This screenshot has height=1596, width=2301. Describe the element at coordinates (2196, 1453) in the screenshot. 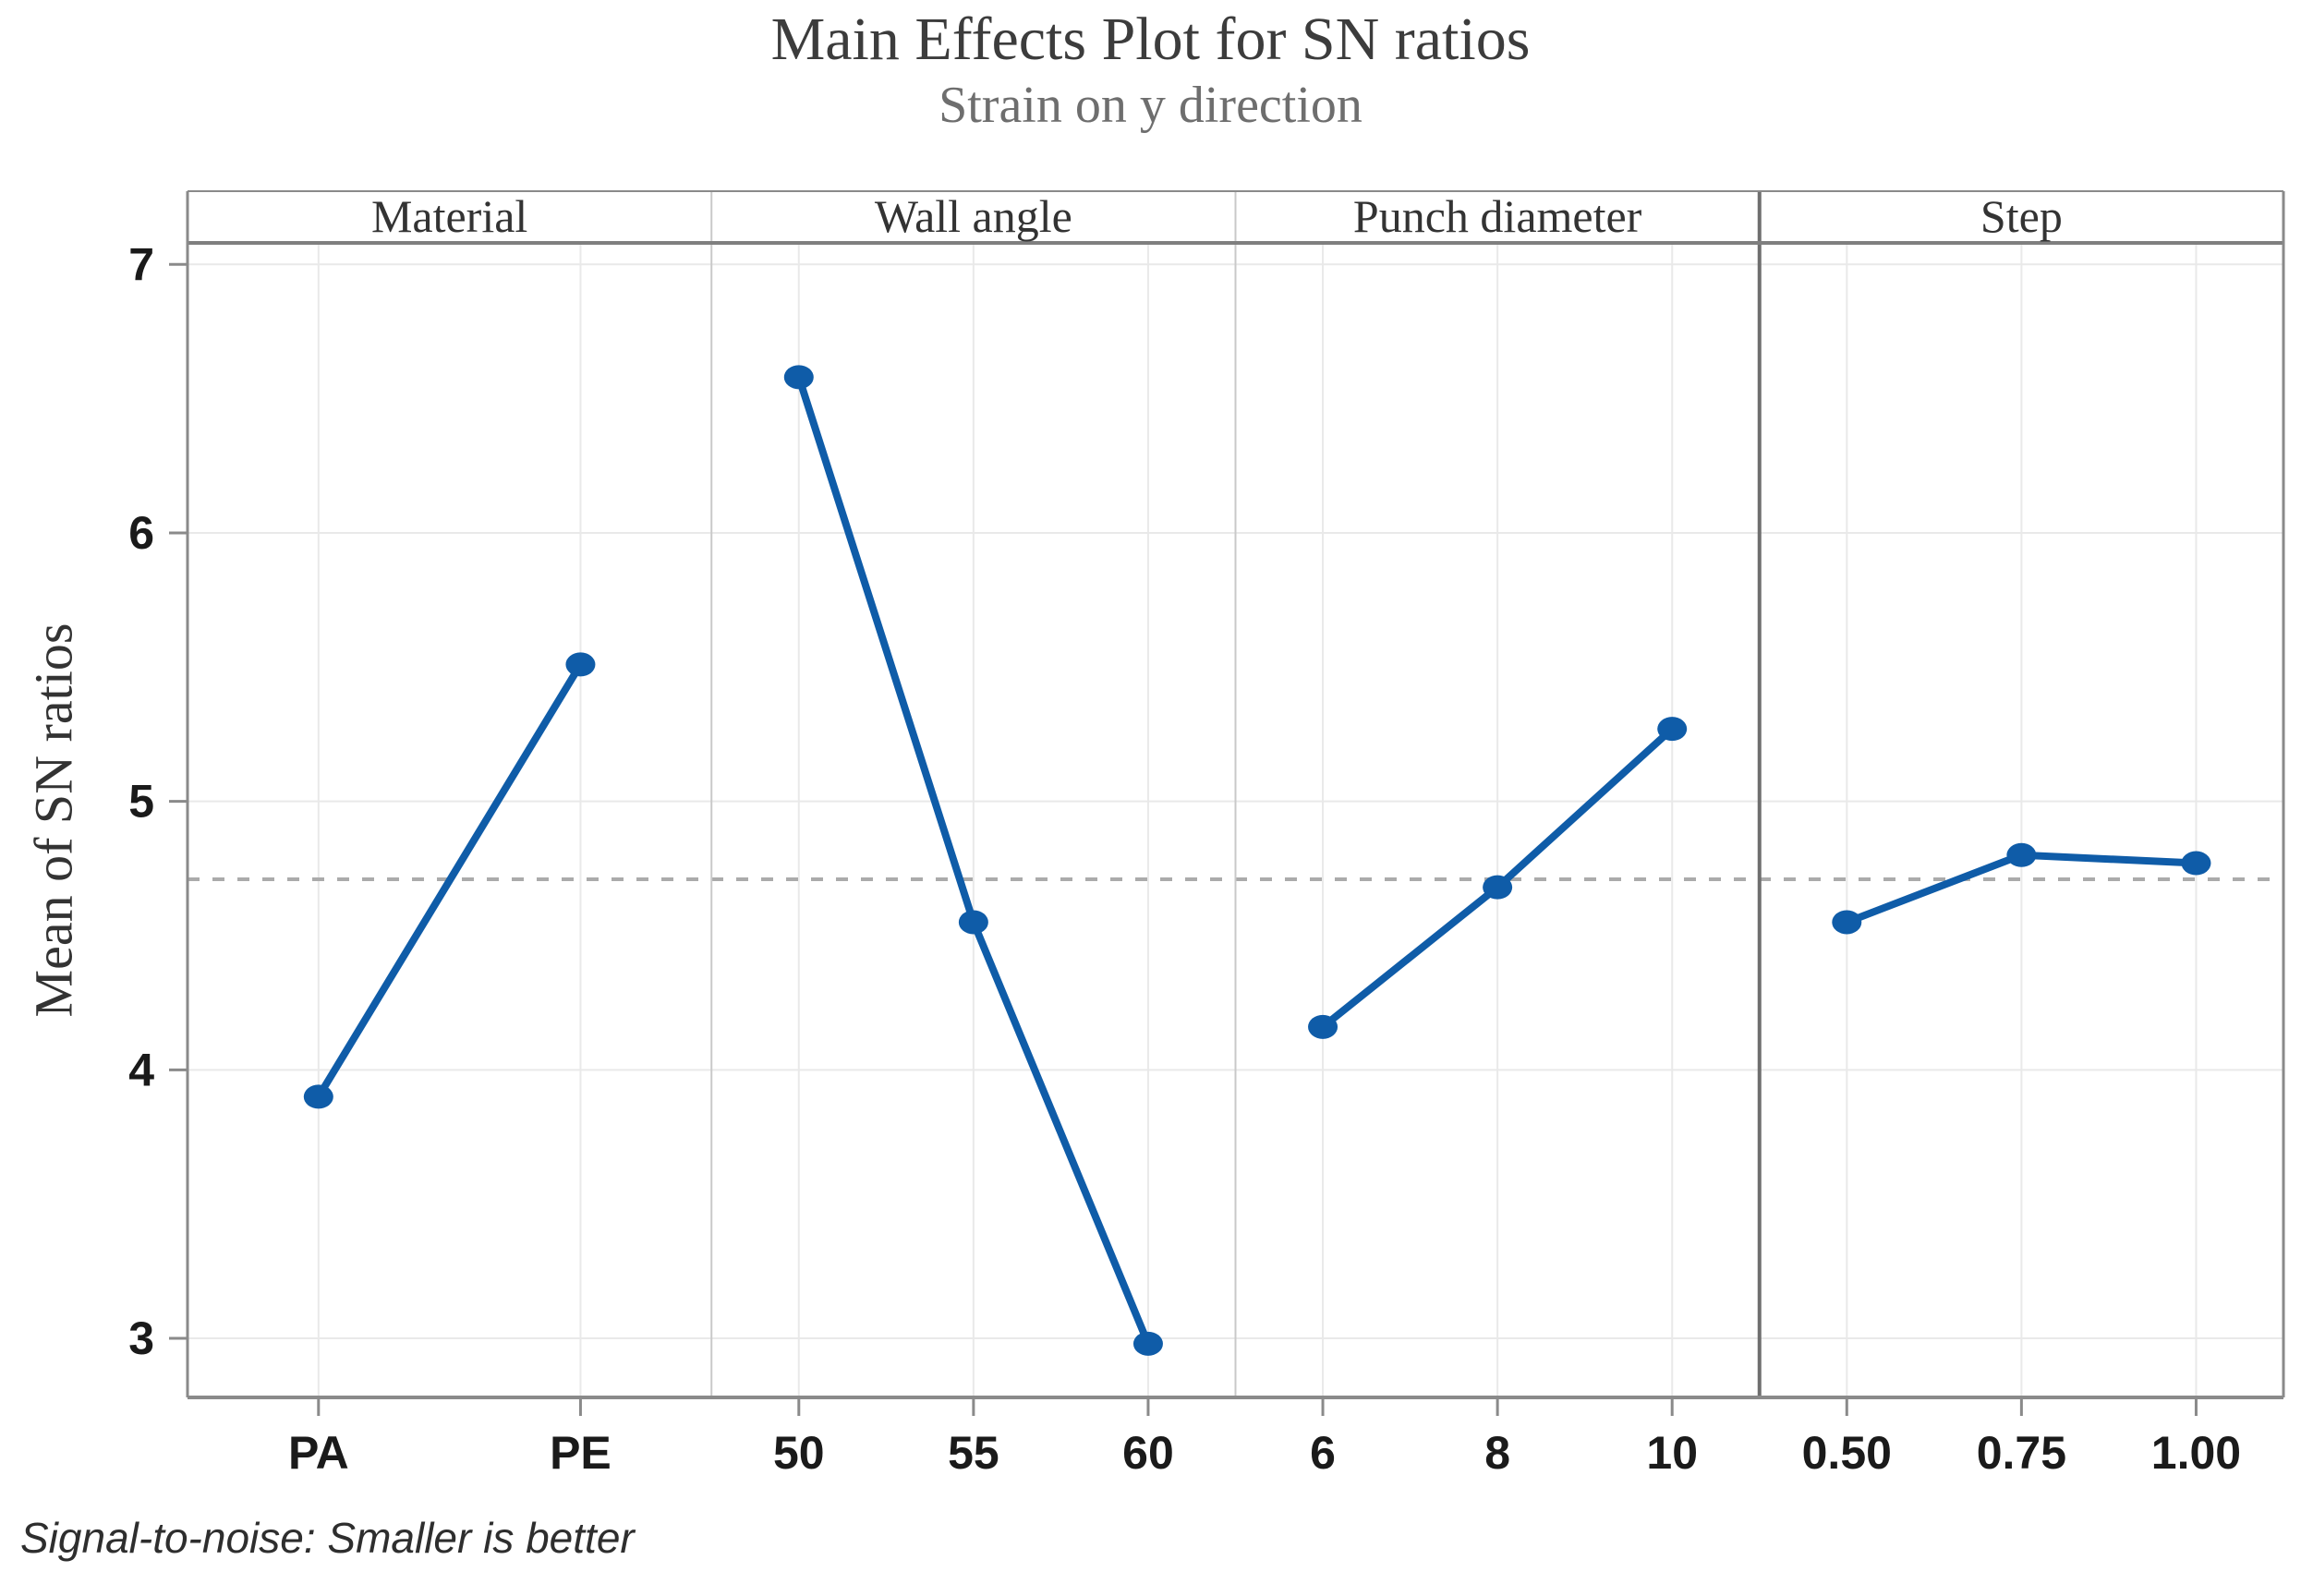

I see `x-tick-label: 1.00` at that location.